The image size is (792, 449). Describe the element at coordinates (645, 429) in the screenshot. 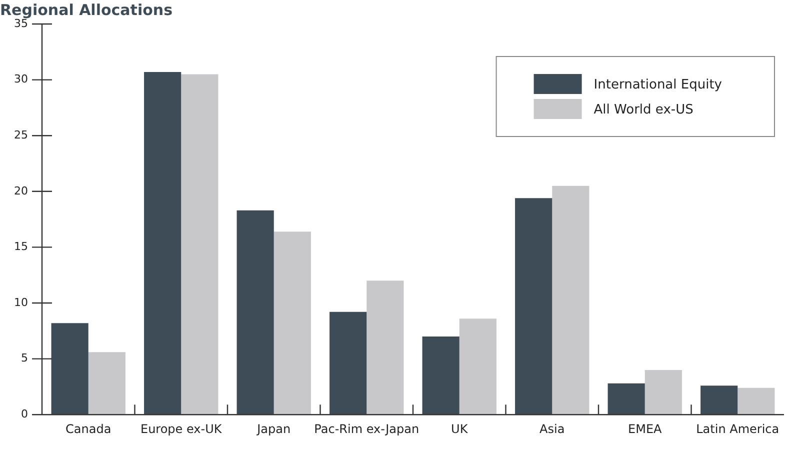

I see `x-tick-label: EMEA` at that location.